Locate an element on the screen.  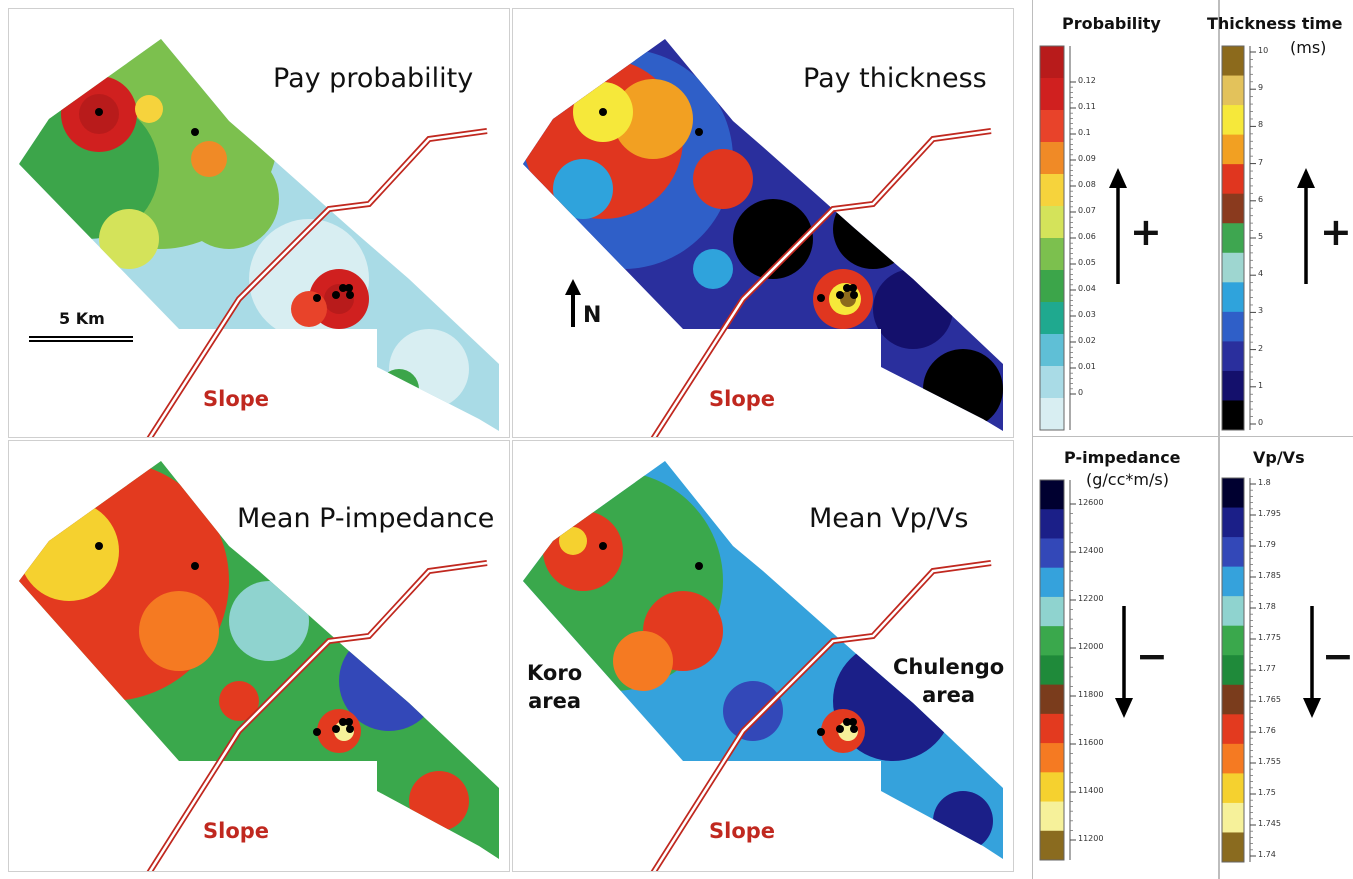
colorbar-tick-label: 0.11 is located at coordinates (1087, 106).